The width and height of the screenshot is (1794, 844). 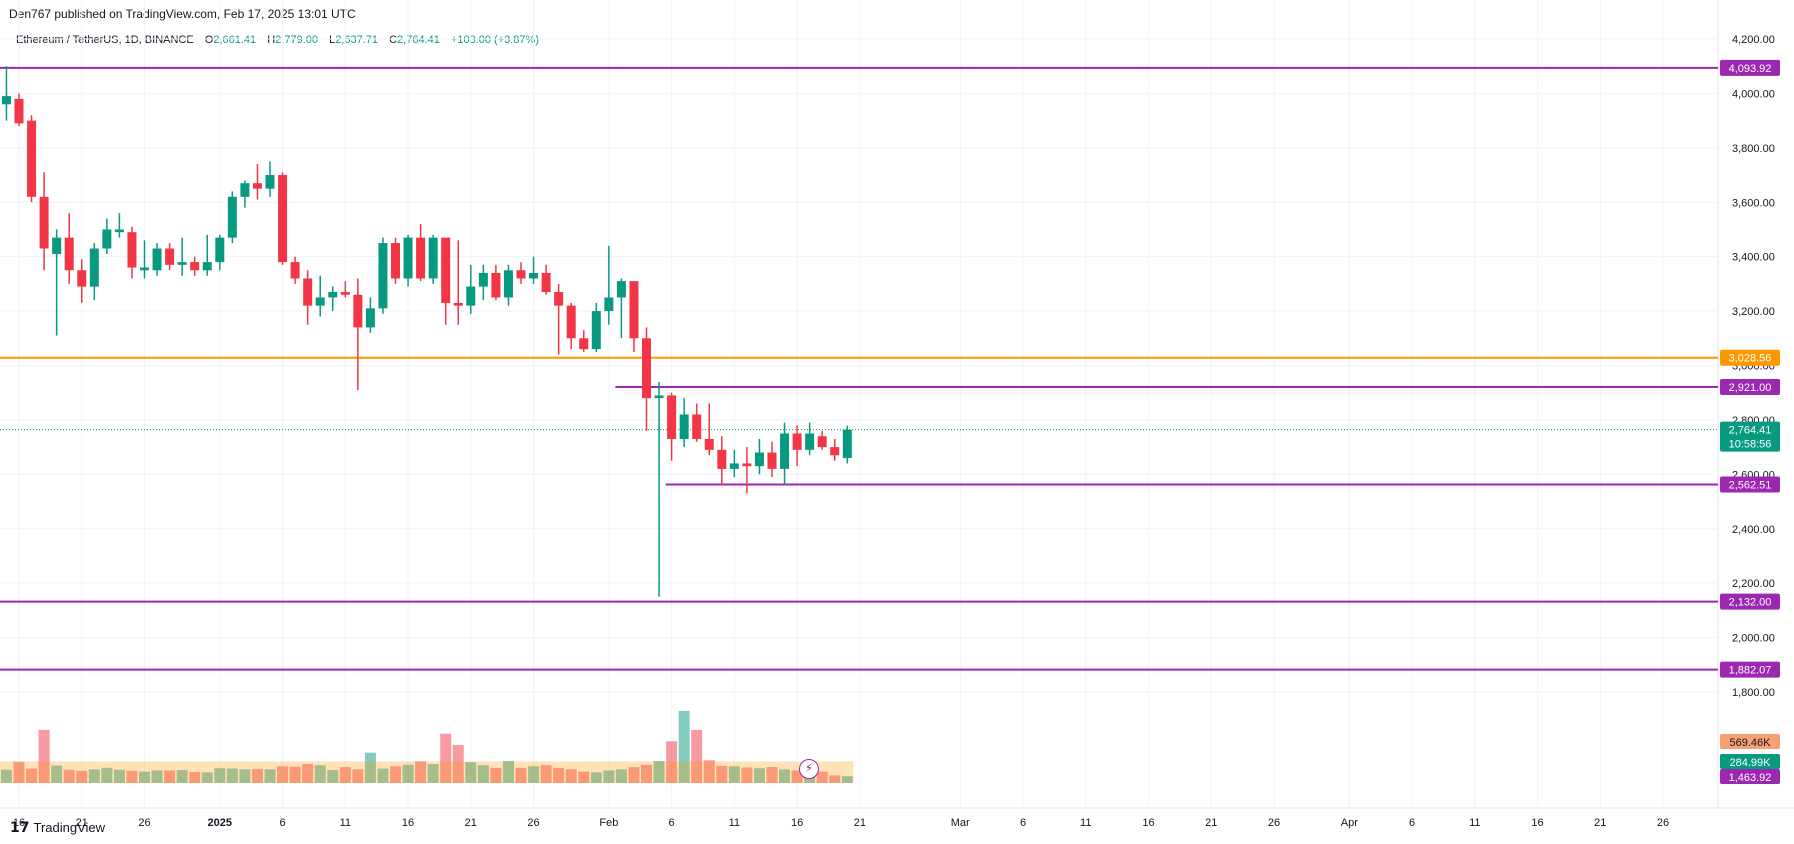 What do you see at coordinates (57, 827) in the screenshot?
I see `footer-brand: 𝟭𝟳 TradingView` at bounding box center [57, 827].